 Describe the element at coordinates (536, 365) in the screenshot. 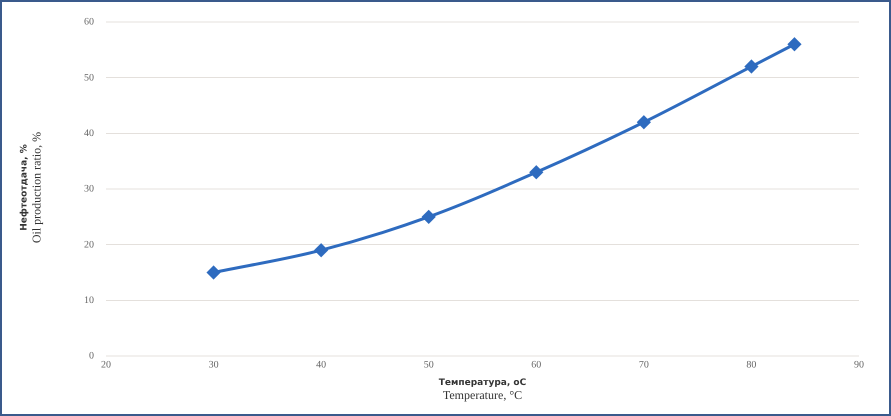

I see `x-tick-label: 60` at that location.